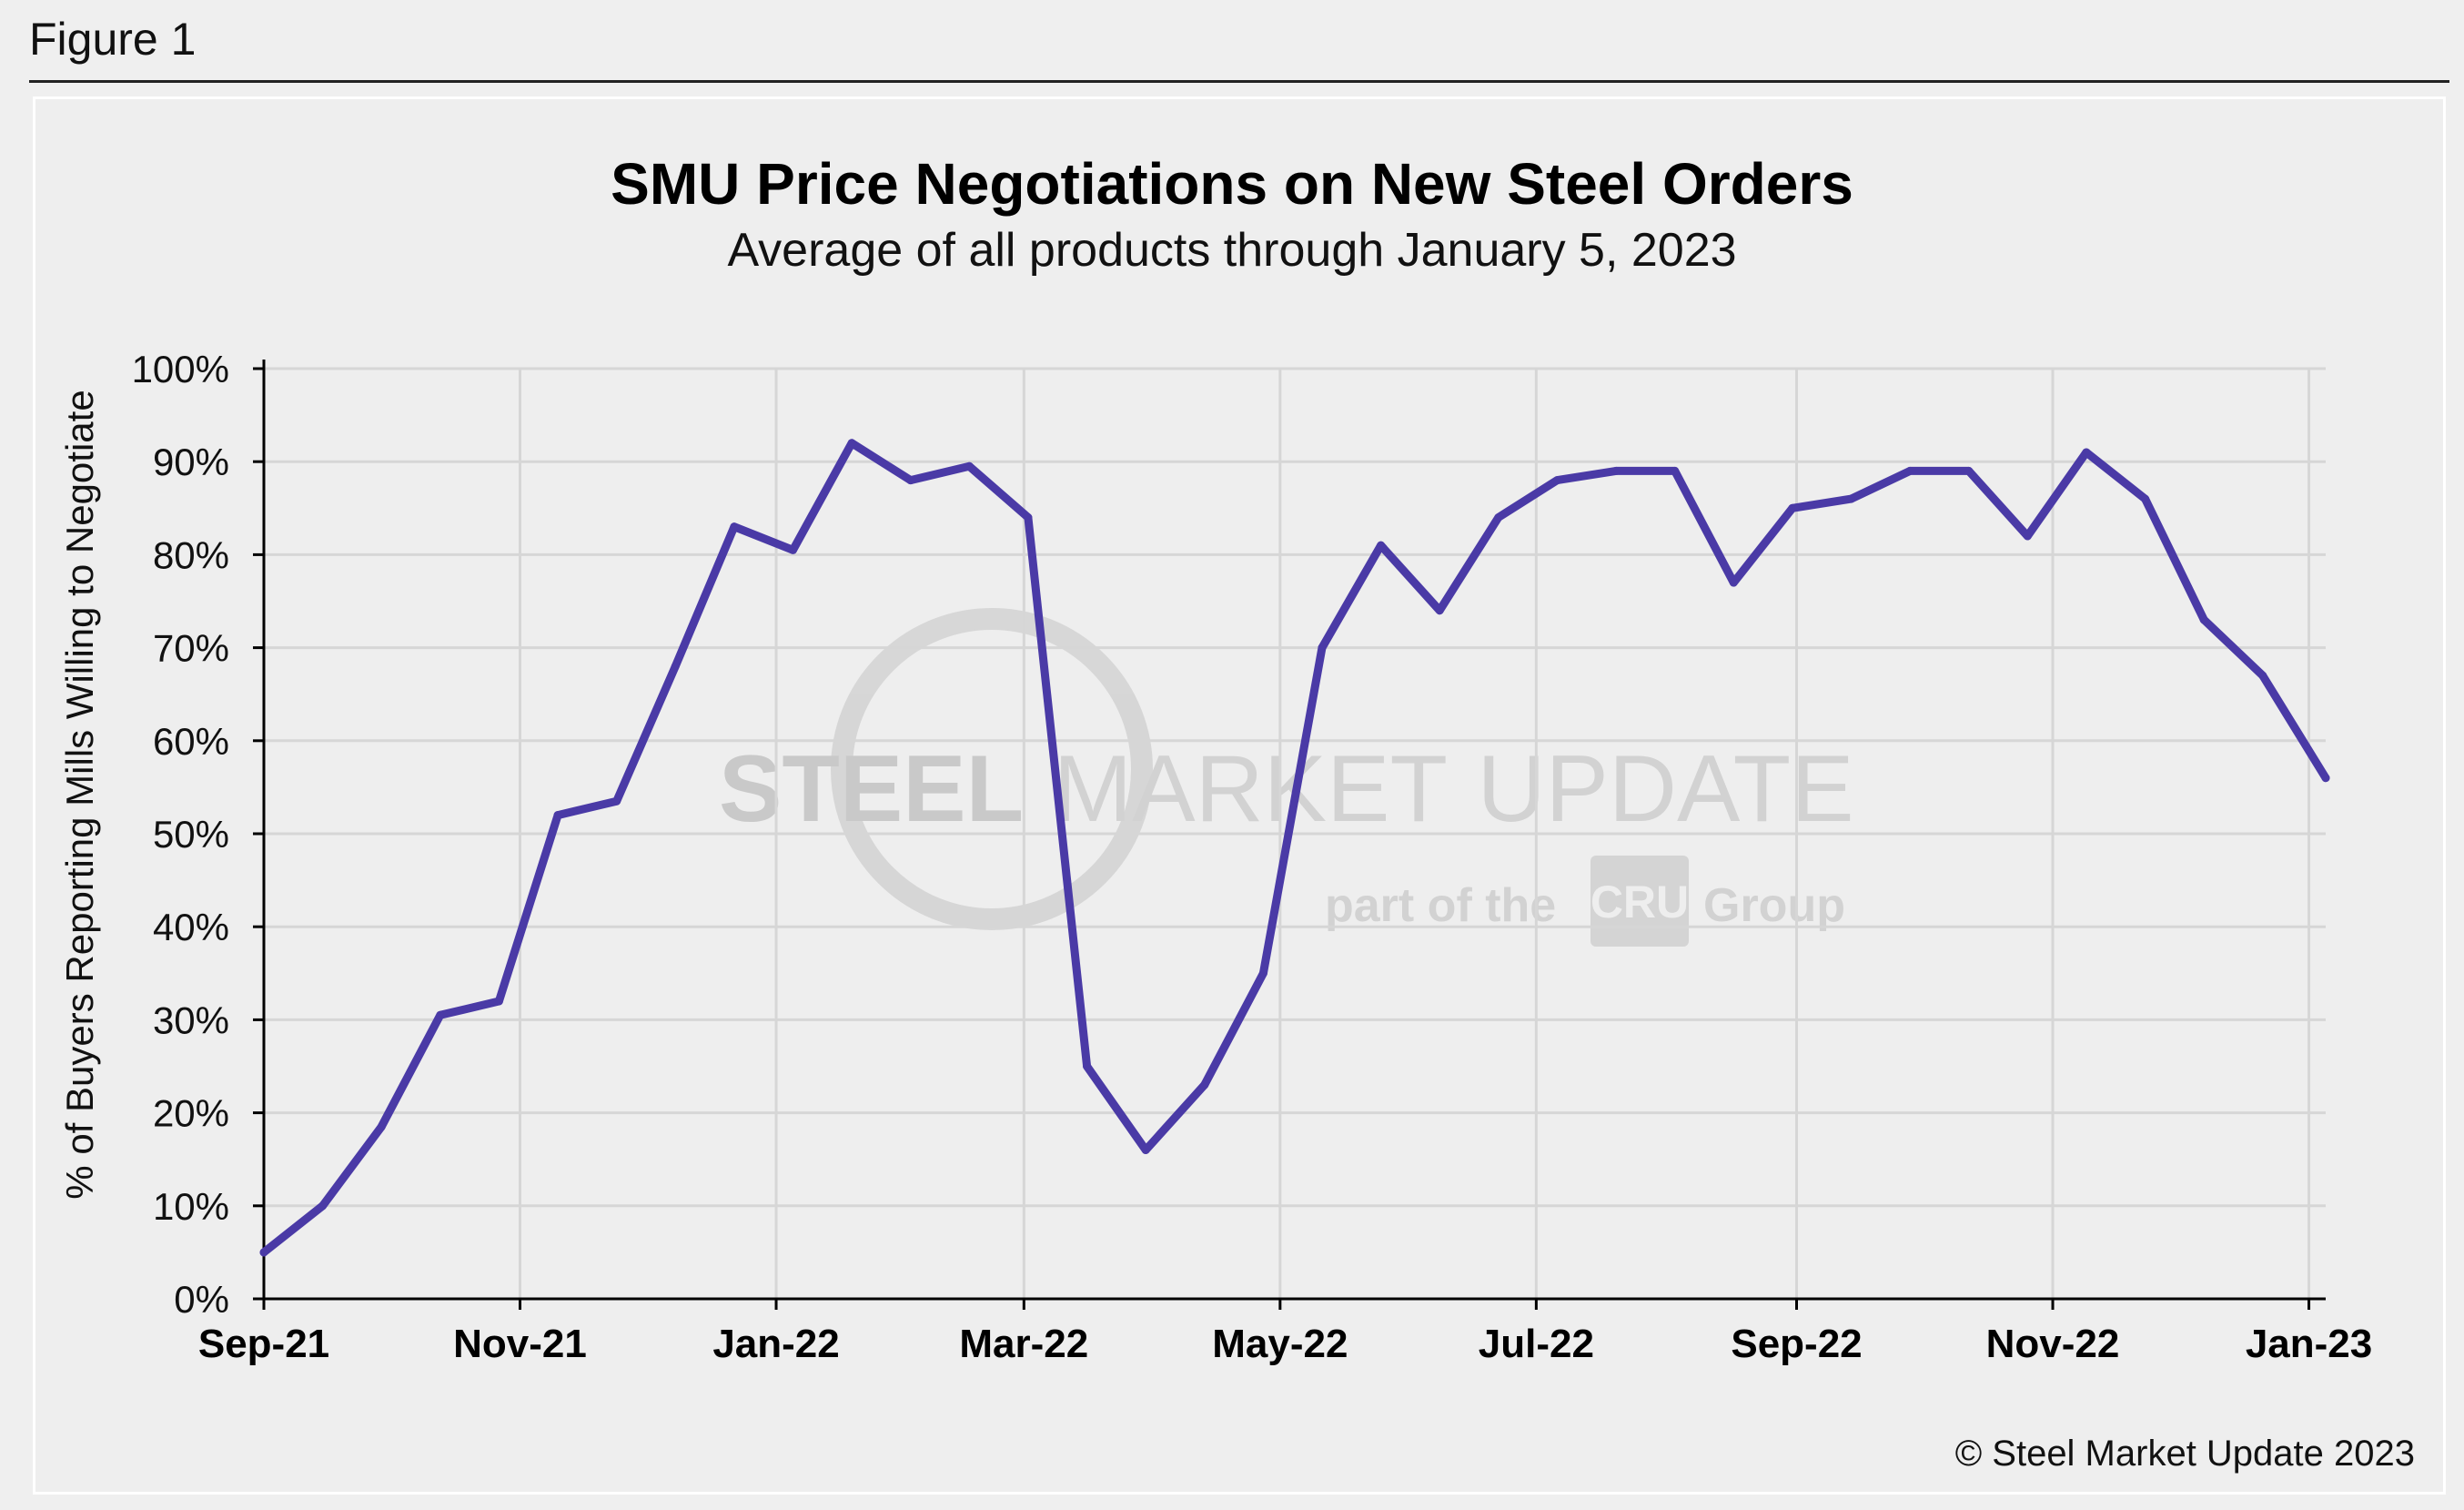  What do you see at coordinates (191, 927) in the screenshot?
I see `y-tick-label: 40%` at bounding box center [191, 927].